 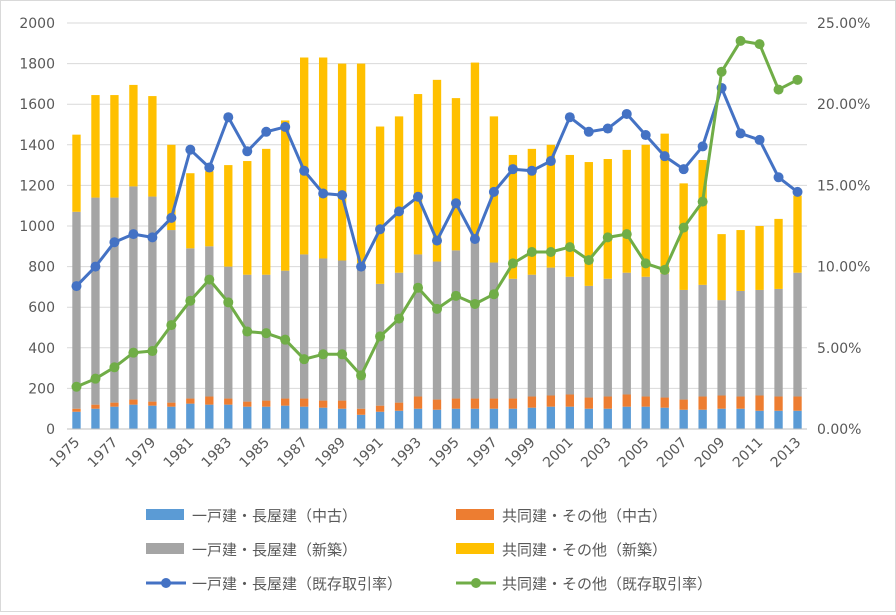 What do you see at coordinates (228, 401) in the screenshot?
I see `bar-1-1983` at bounding box center [228, 401].